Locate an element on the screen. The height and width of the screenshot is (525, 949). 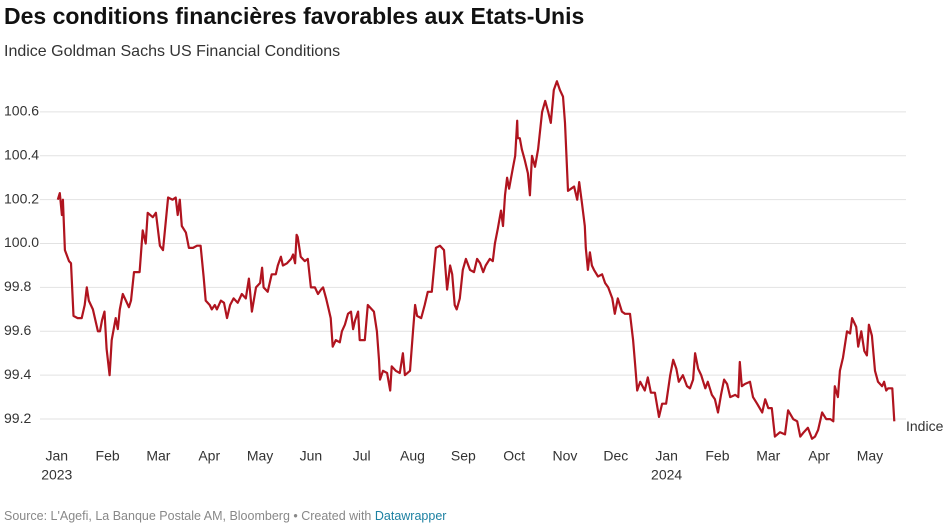
x-tick-label: Jun is located at coordinates (311, 456).